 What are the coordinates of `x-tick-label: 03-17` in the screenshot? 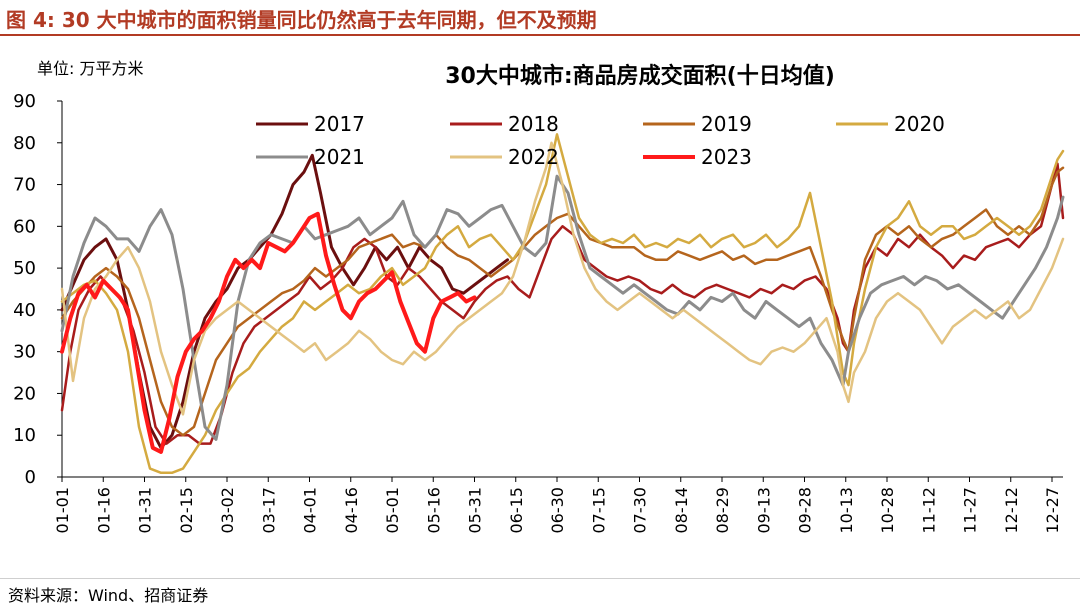 It's located at (268, 510).